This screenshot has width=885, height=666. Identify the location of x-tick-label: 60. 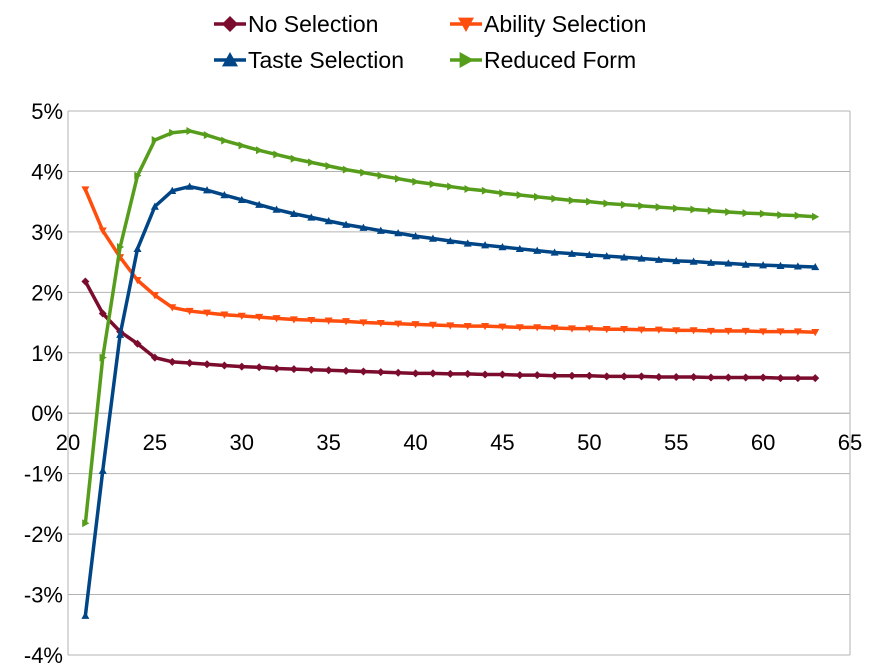
(763, 442).